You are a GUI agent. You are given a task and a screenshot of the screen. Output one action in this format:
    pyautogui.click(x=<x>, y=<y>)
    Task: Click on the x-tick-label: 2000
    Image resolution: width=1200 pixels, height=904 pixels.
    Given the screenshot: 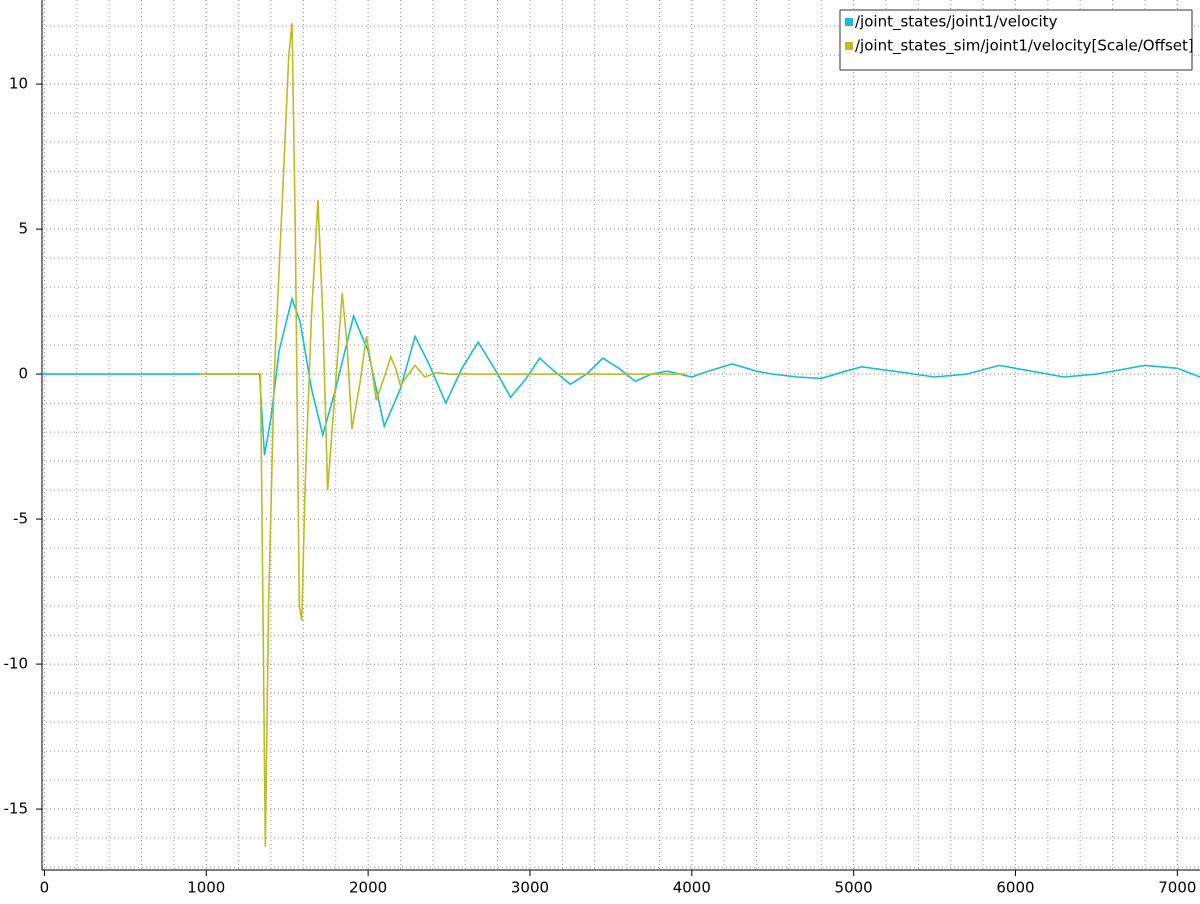 What is the action you would take?
    pyautogui.click(x=368, y=888)
    